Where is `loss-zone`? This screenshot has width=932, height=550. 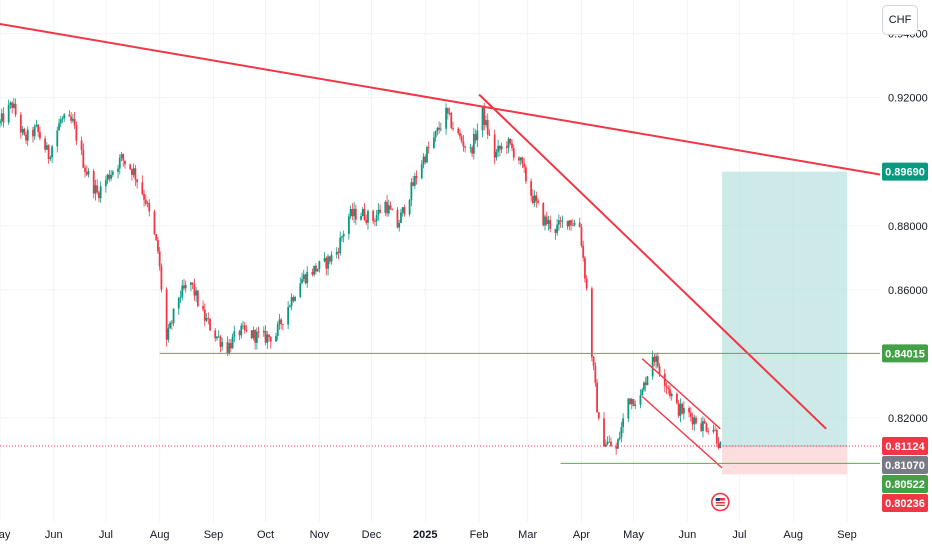 loss-zone is located at coordinates (785, 460).